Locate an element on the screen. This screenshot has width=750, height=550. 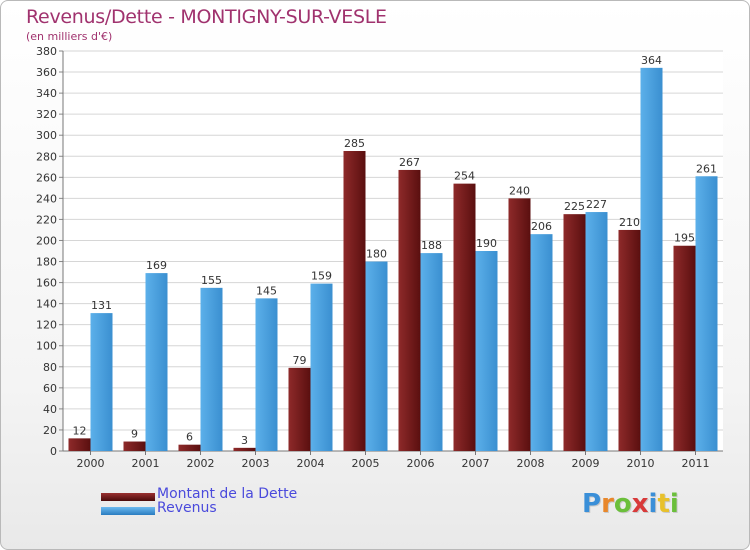
y-tick-label: 120 is located at coordinates (46, 325).